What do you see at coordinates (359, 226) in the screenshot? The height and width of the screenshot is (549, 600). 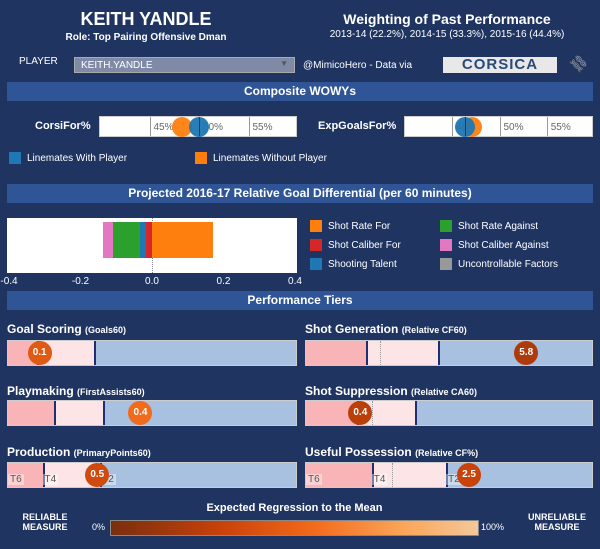 I see `legend-label: Shot Rate For` at bounding box center [359, 226].